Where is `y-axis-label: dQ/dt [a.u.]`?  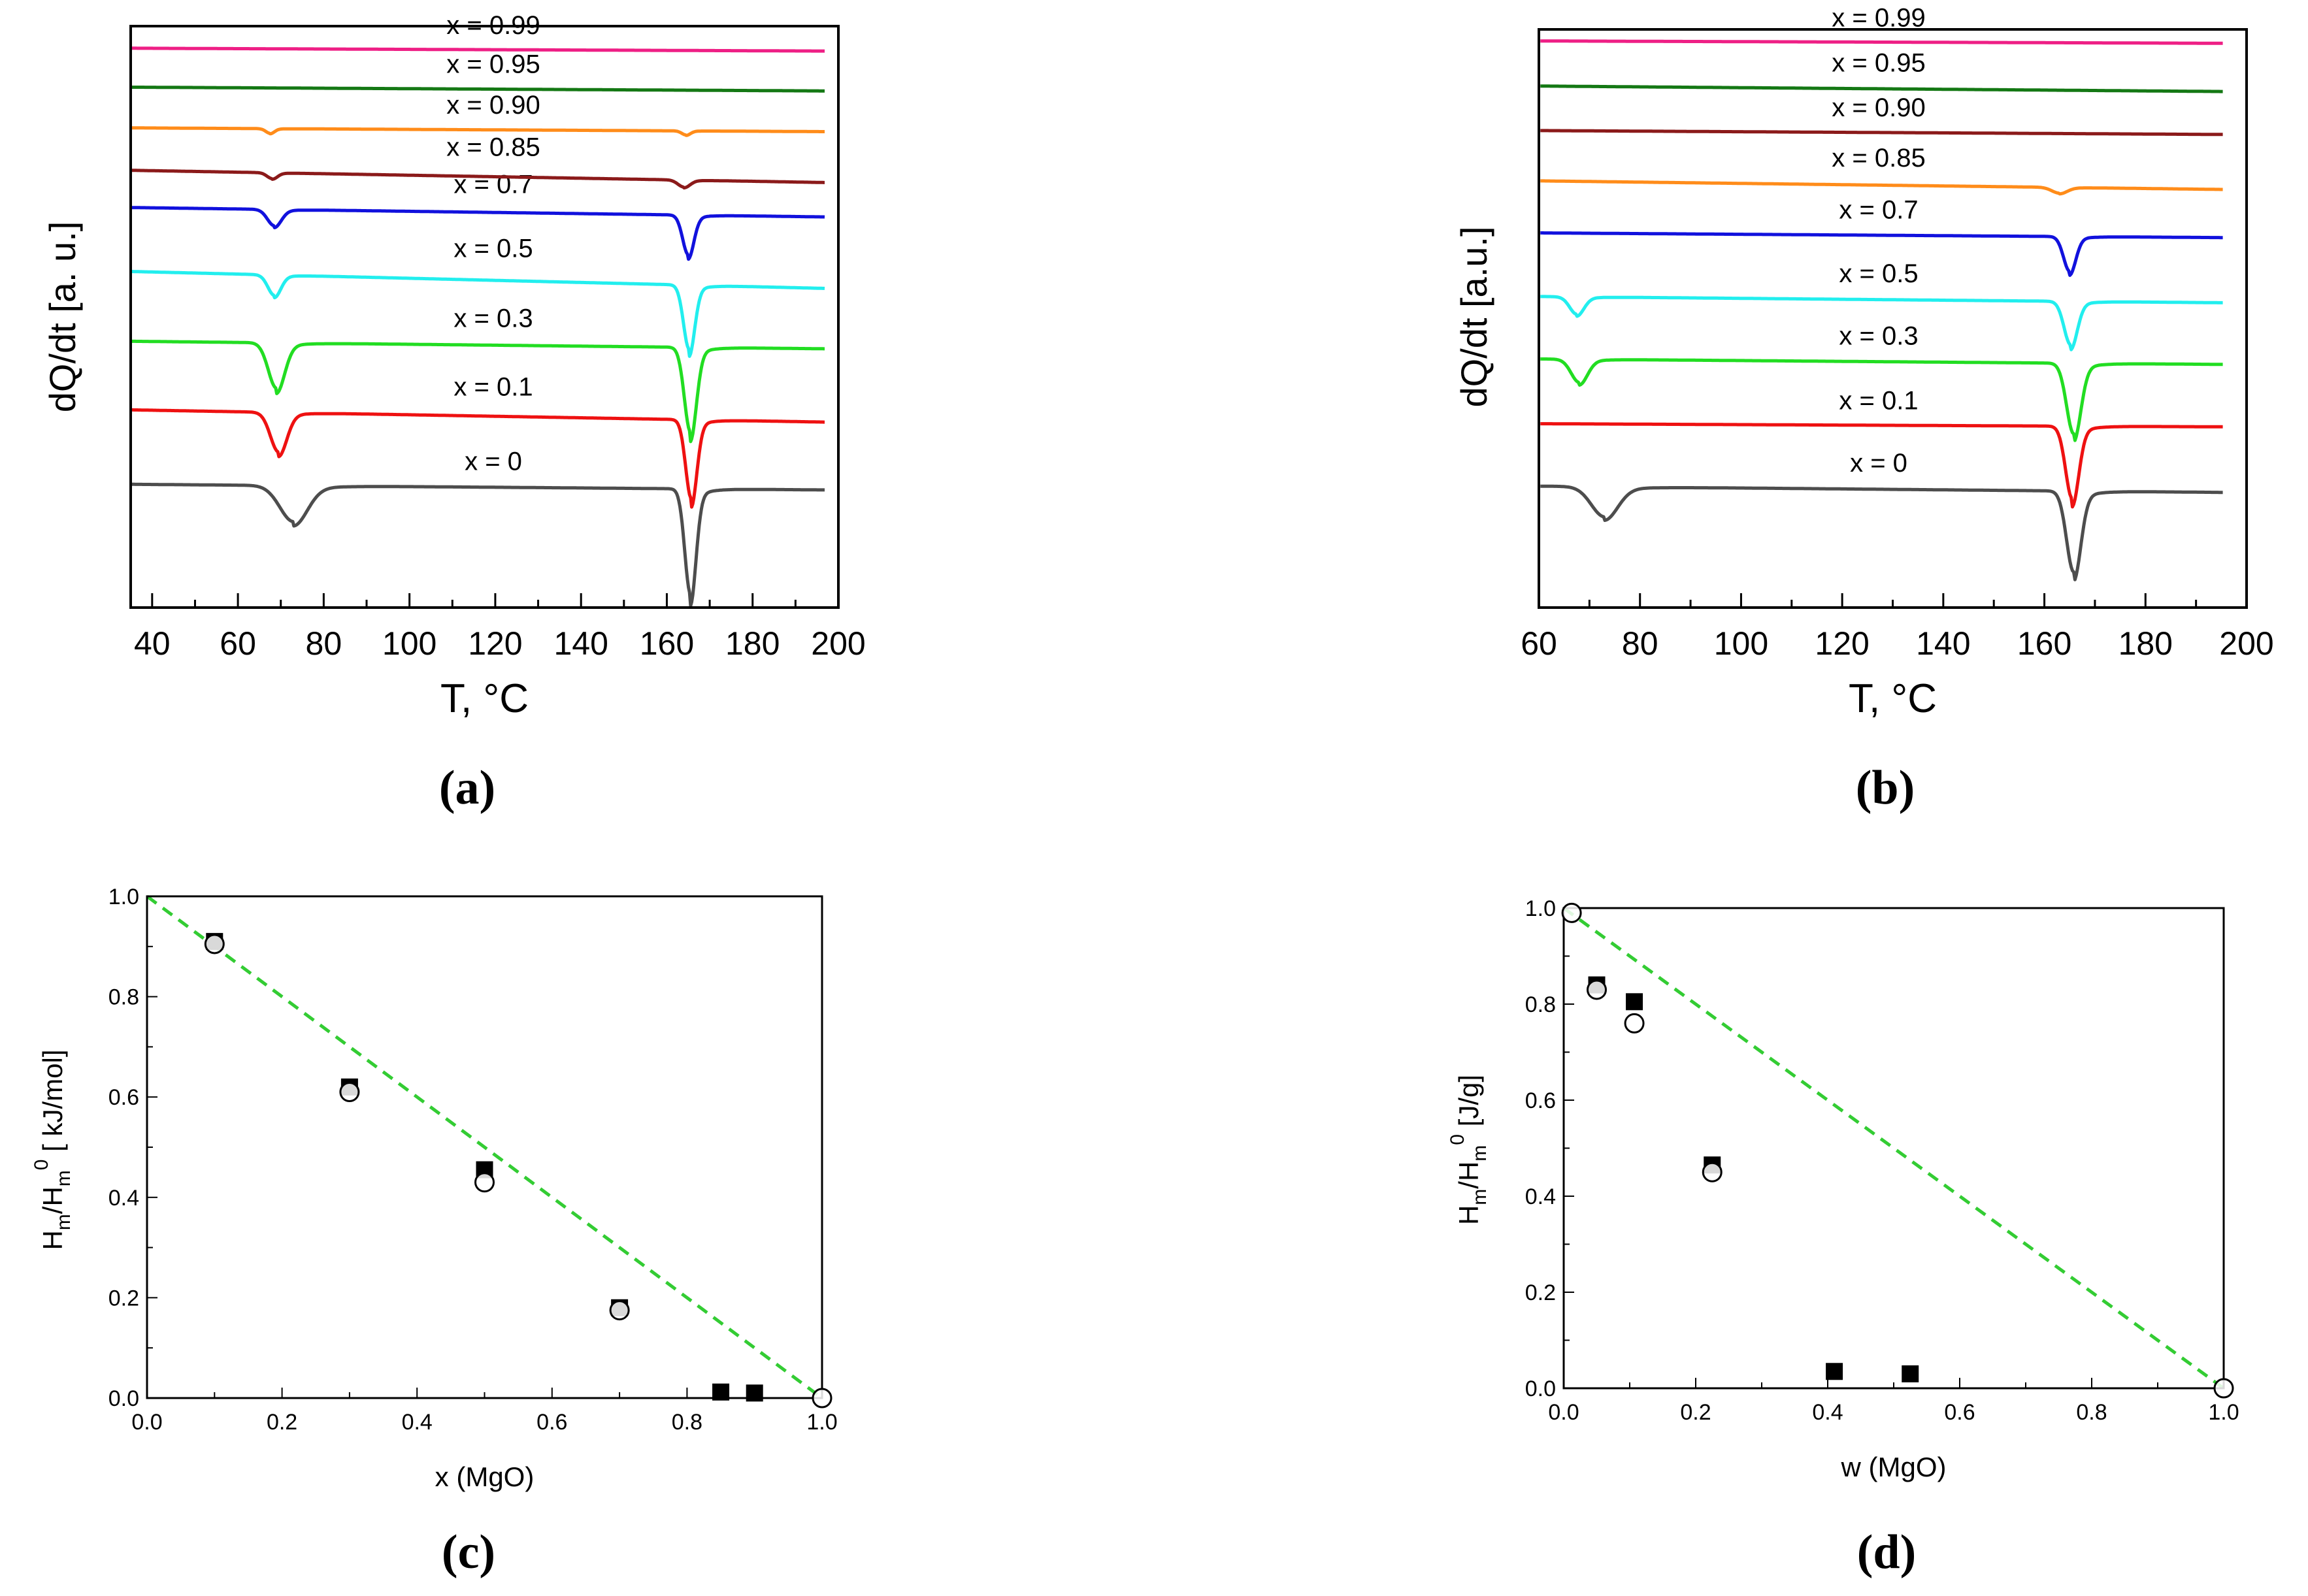
y-axis-label: dQ/dt [a.u.] is located at coordinates (1473, 316).